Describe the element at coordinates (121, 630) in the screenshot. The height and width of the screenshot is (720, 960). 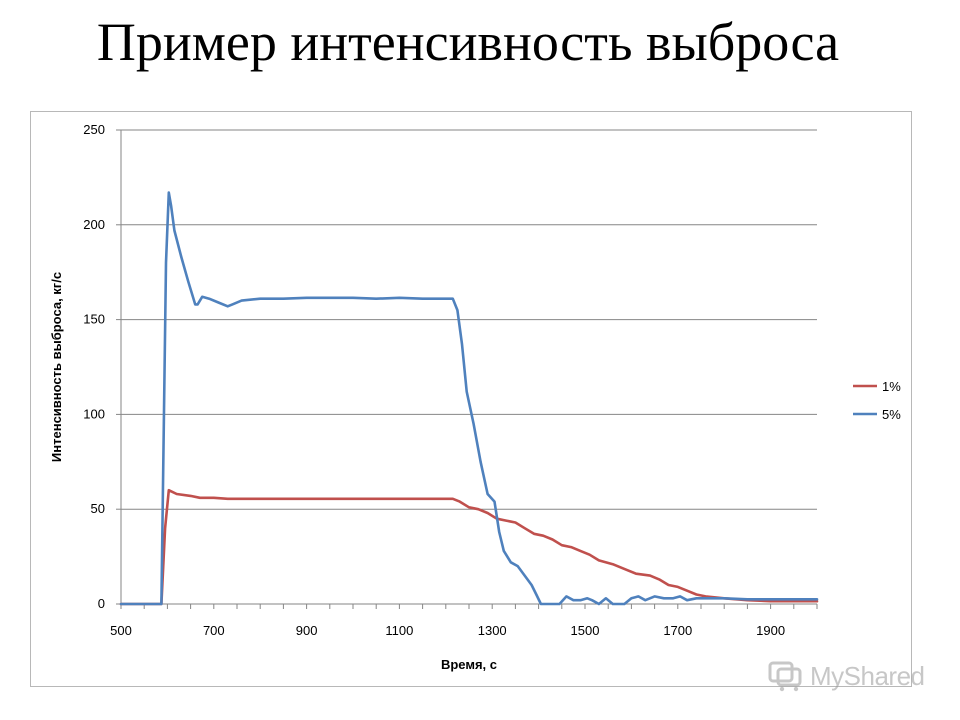
I see `x-tick-label: 500` at that location.